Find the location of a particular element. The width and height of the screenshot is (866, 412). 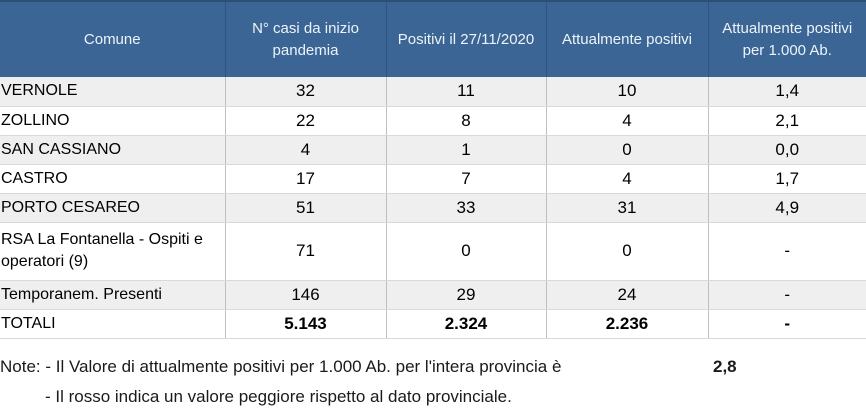

row-label: CASTRO is located at coordinates (113, 179).